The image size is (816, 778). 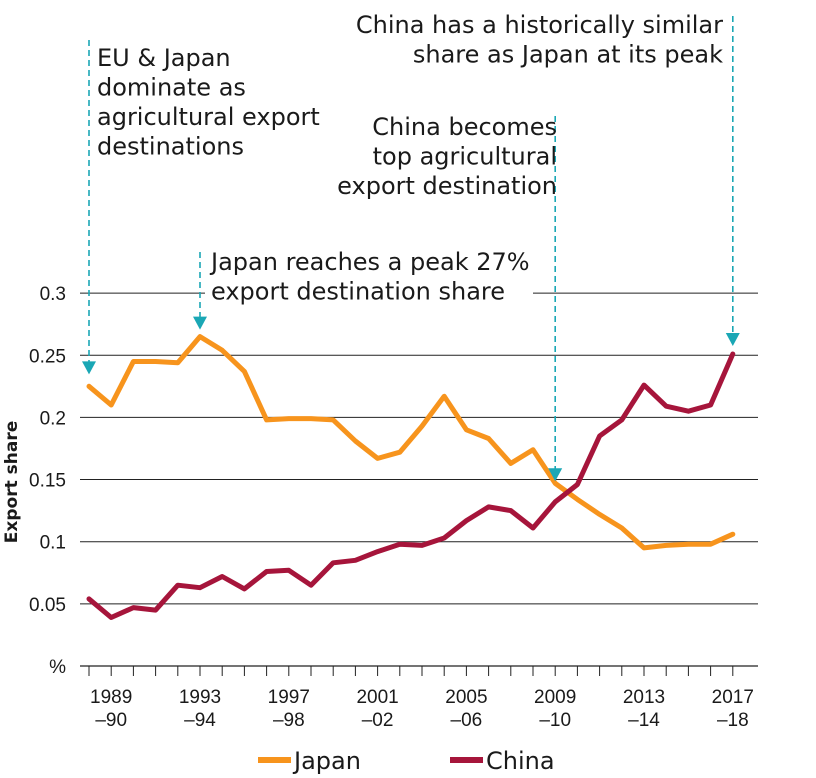 What do you see at coordinates (326, 761) in the screenshot?
I see `legend-label-japan: Japan` at bounding box center [326, 761].